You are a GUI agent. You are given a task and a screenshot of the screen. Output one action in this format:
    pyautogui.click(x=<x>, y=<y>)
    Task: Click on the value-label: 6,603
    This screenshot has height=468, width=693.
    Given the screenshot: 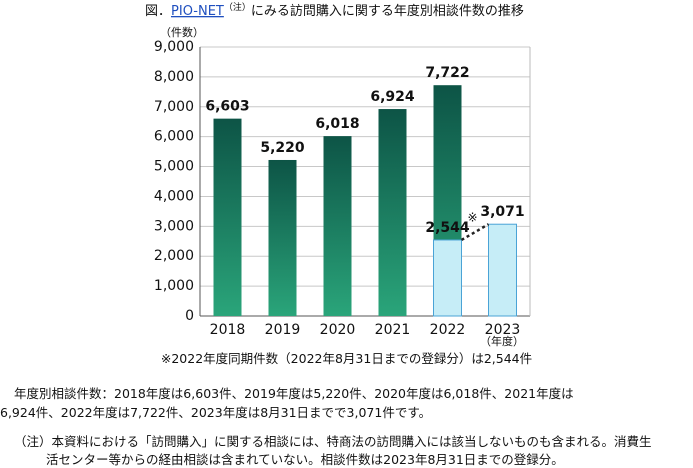 What is the action you would take?
    pyautogui.click(x=227, y=107)
    